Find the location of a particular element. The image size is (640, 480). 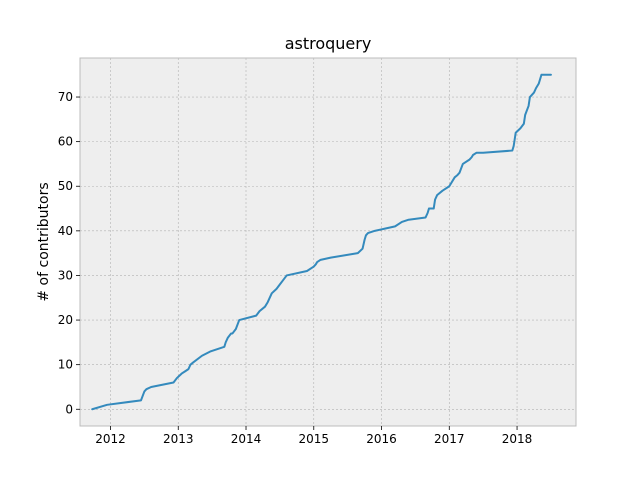

x-tick-label: 2013 is located at coordinates (178, 439).